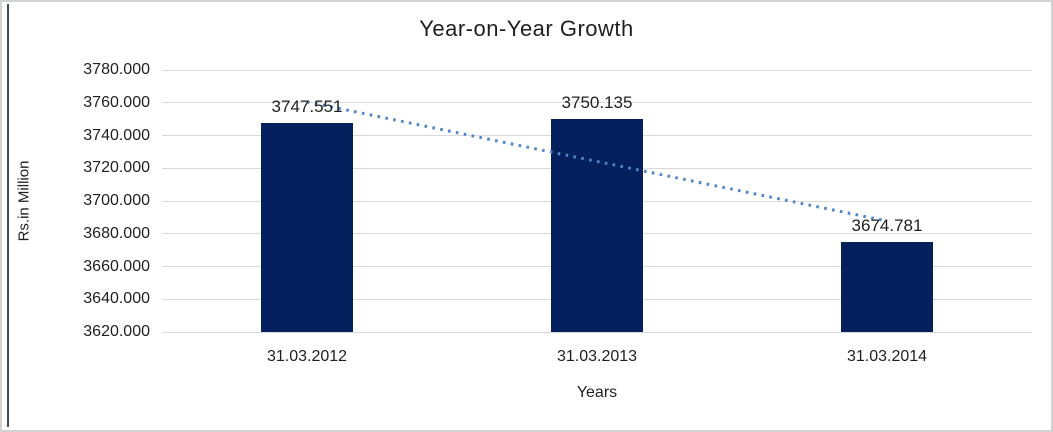 Image resolution: width=1053 pixels, height=432 pixels. Describe the element at coordinates (116, 266) in the screenshot. I see `y-tick-label: 3660.000` at that location.